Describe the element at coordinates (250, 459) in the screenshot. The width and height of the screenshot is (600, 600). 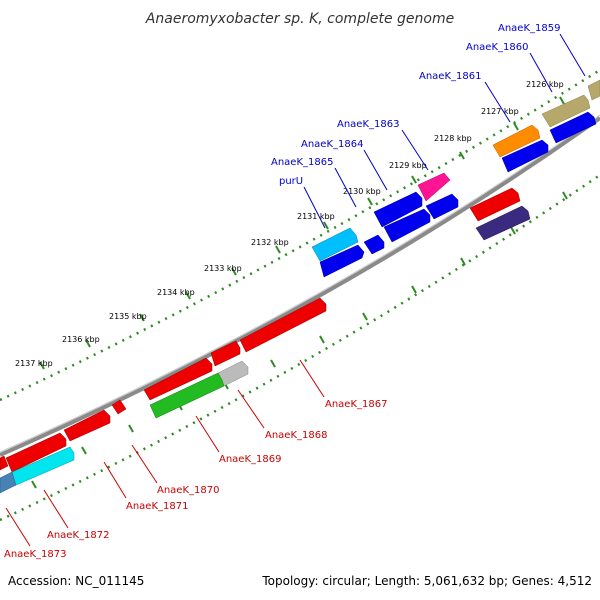
I see `gene-label-anaek-1869: AnaeK_1869` at that location.